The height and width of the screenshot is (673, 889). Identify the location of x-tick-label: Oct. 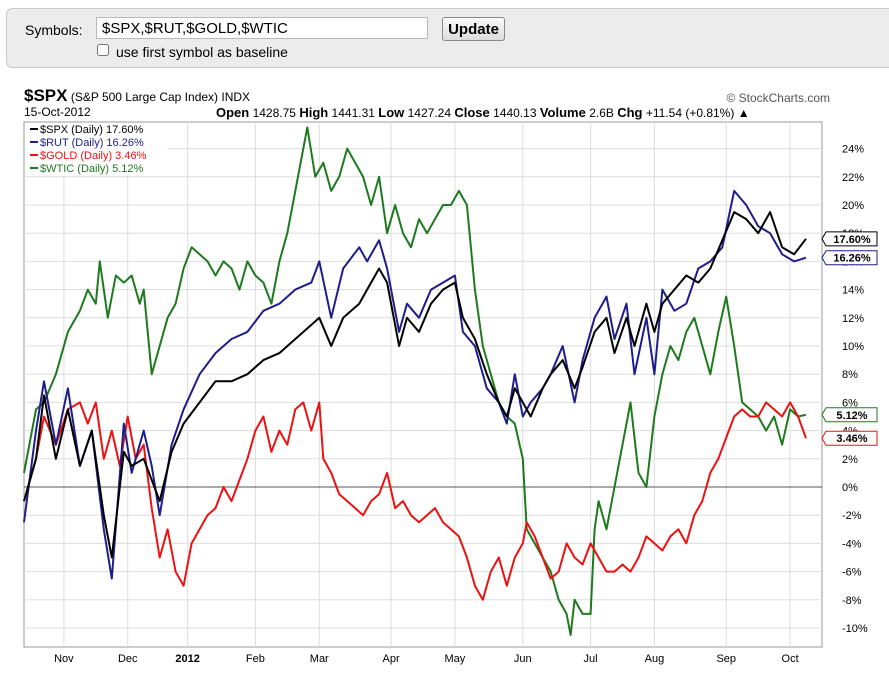
(790, 659).